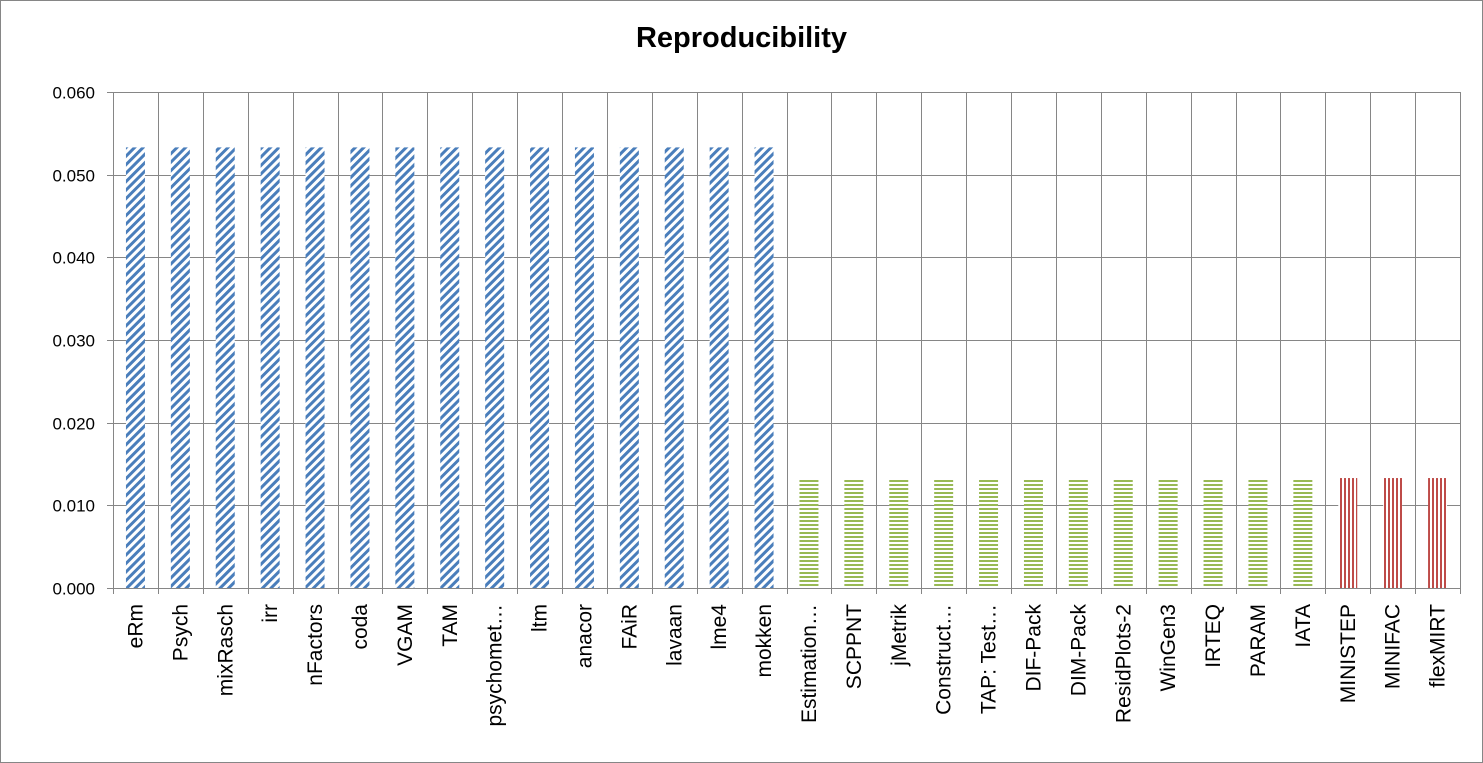 Image resolution: width=1483 pixels, height=763 pixels. What do you see at coordinates (764, 641) in the screenshot?
I see `x-category-label: mokken` at bounding box center [764, 641].